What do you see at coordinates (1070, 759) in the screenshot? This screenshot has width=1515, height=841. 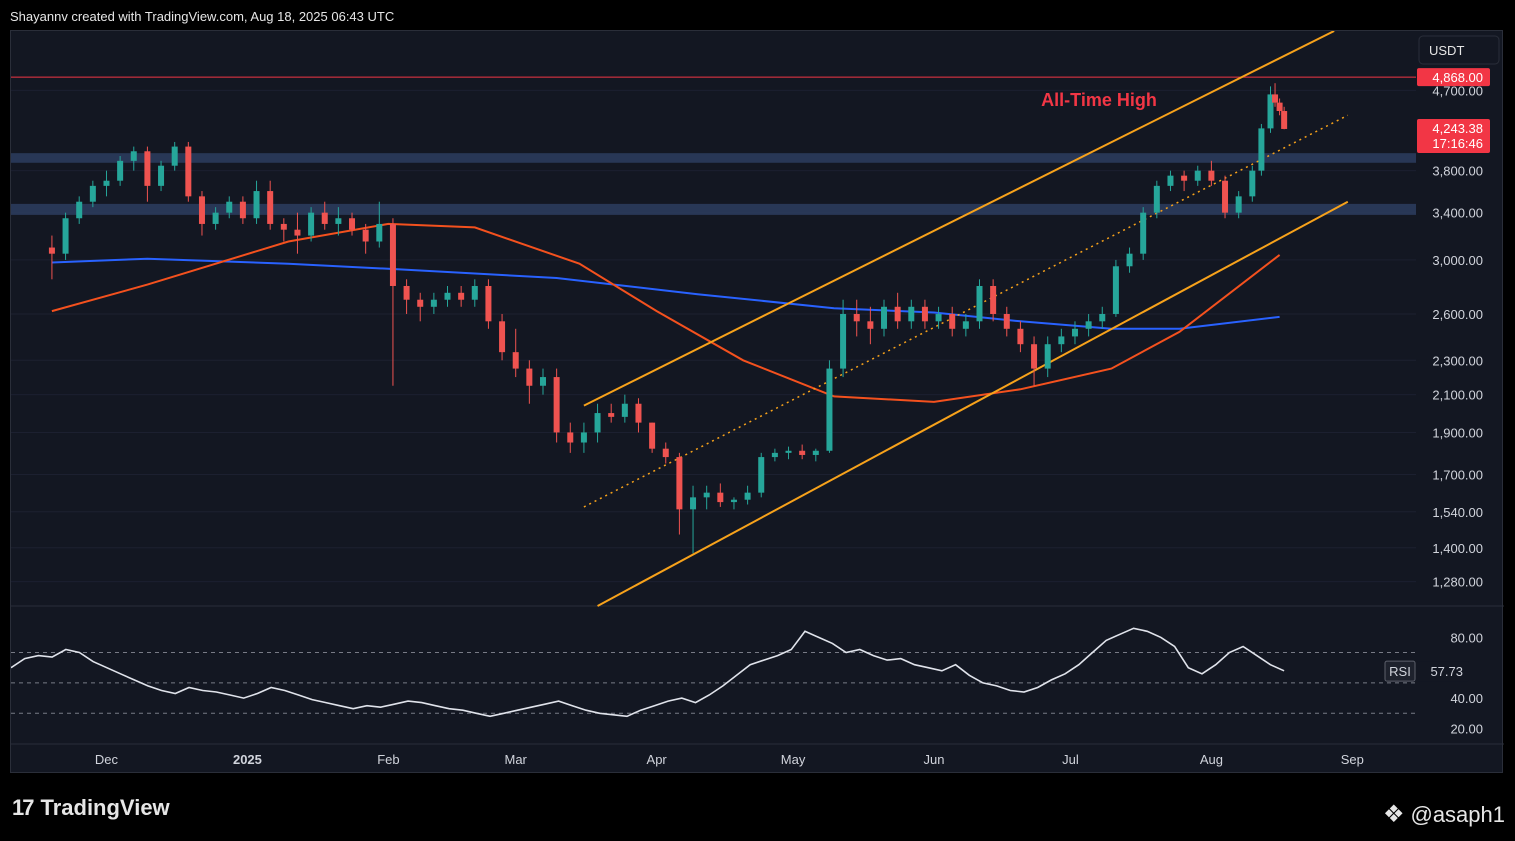 I see `time-tick-label: Jul` at bounding box center [1070, 759].